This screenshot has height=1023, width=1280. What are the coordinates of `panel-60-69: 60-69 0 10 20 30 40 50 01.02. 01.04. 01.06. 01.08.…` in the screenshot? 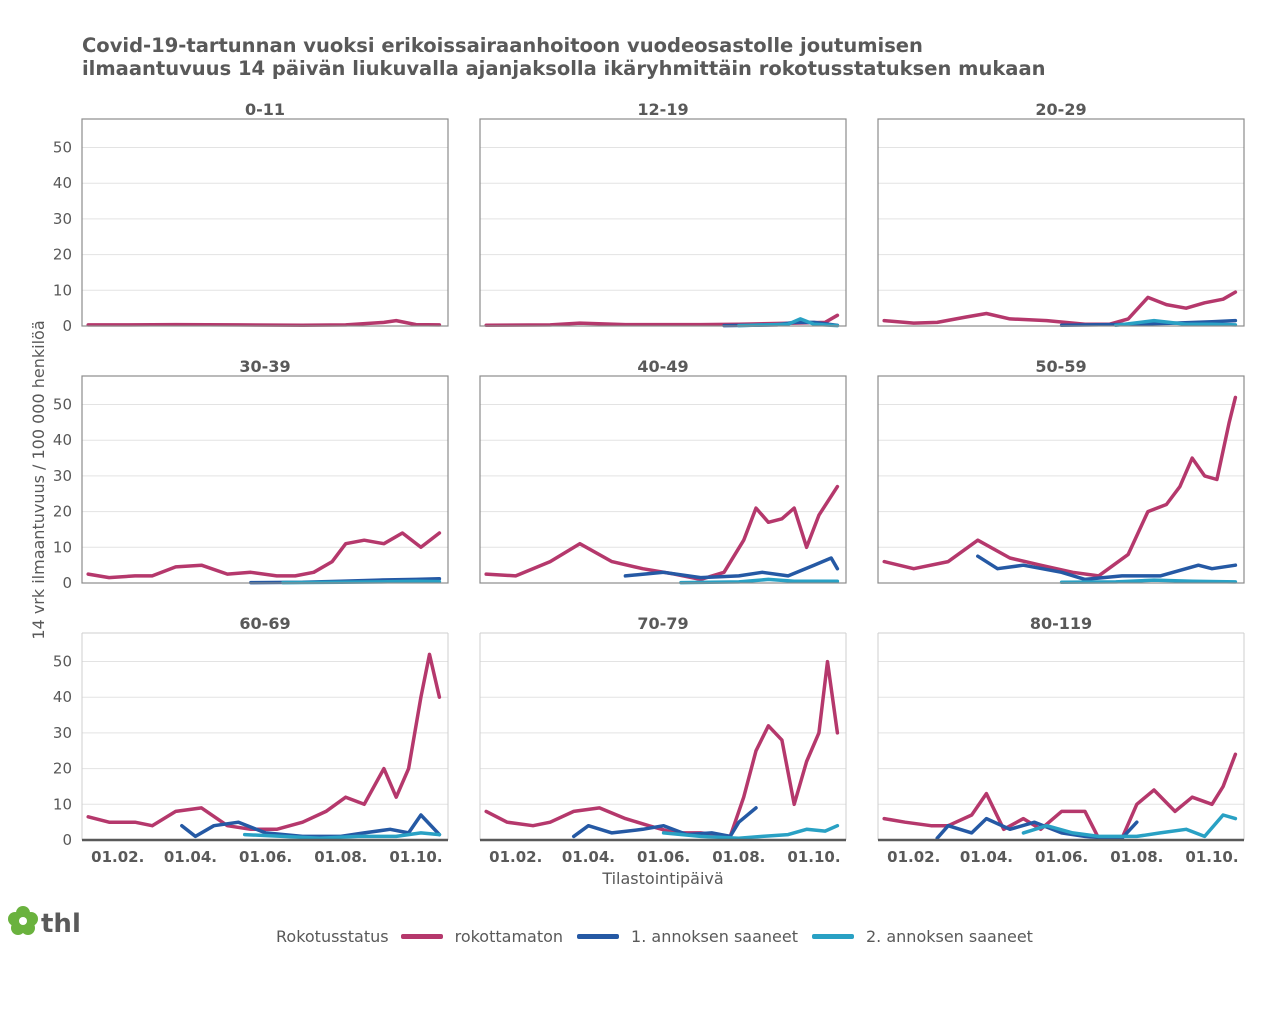 It's located at (251, 740).